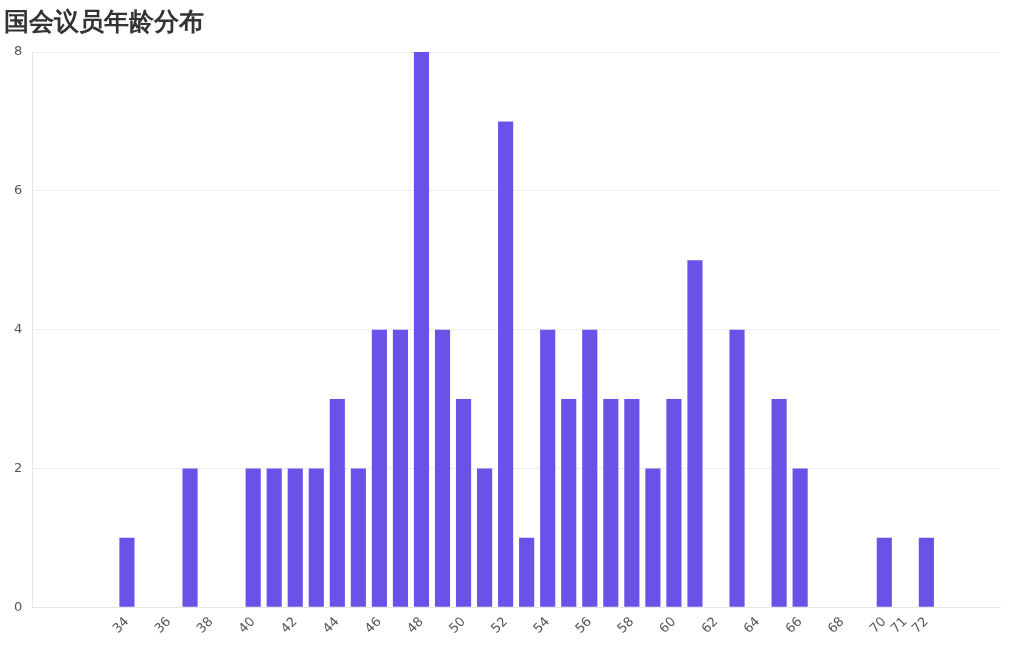  I want to click on x-tick-label: 64, so click(751, 624).